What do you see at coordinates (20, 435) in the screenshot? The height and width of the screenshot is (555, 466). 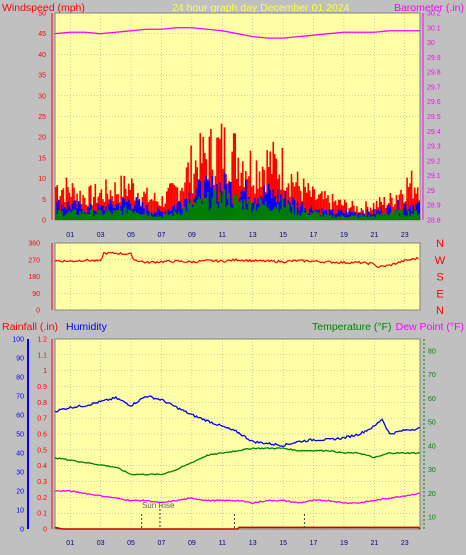 I see `humidity-y-tick-label: 50` at bounding box center [20, 435].